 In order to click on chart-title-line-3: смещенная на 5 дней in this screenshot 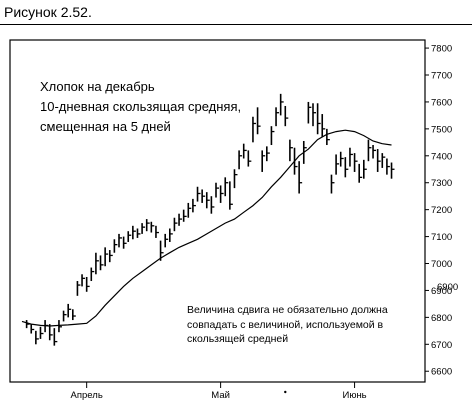, I will do `click(105, 126)`.